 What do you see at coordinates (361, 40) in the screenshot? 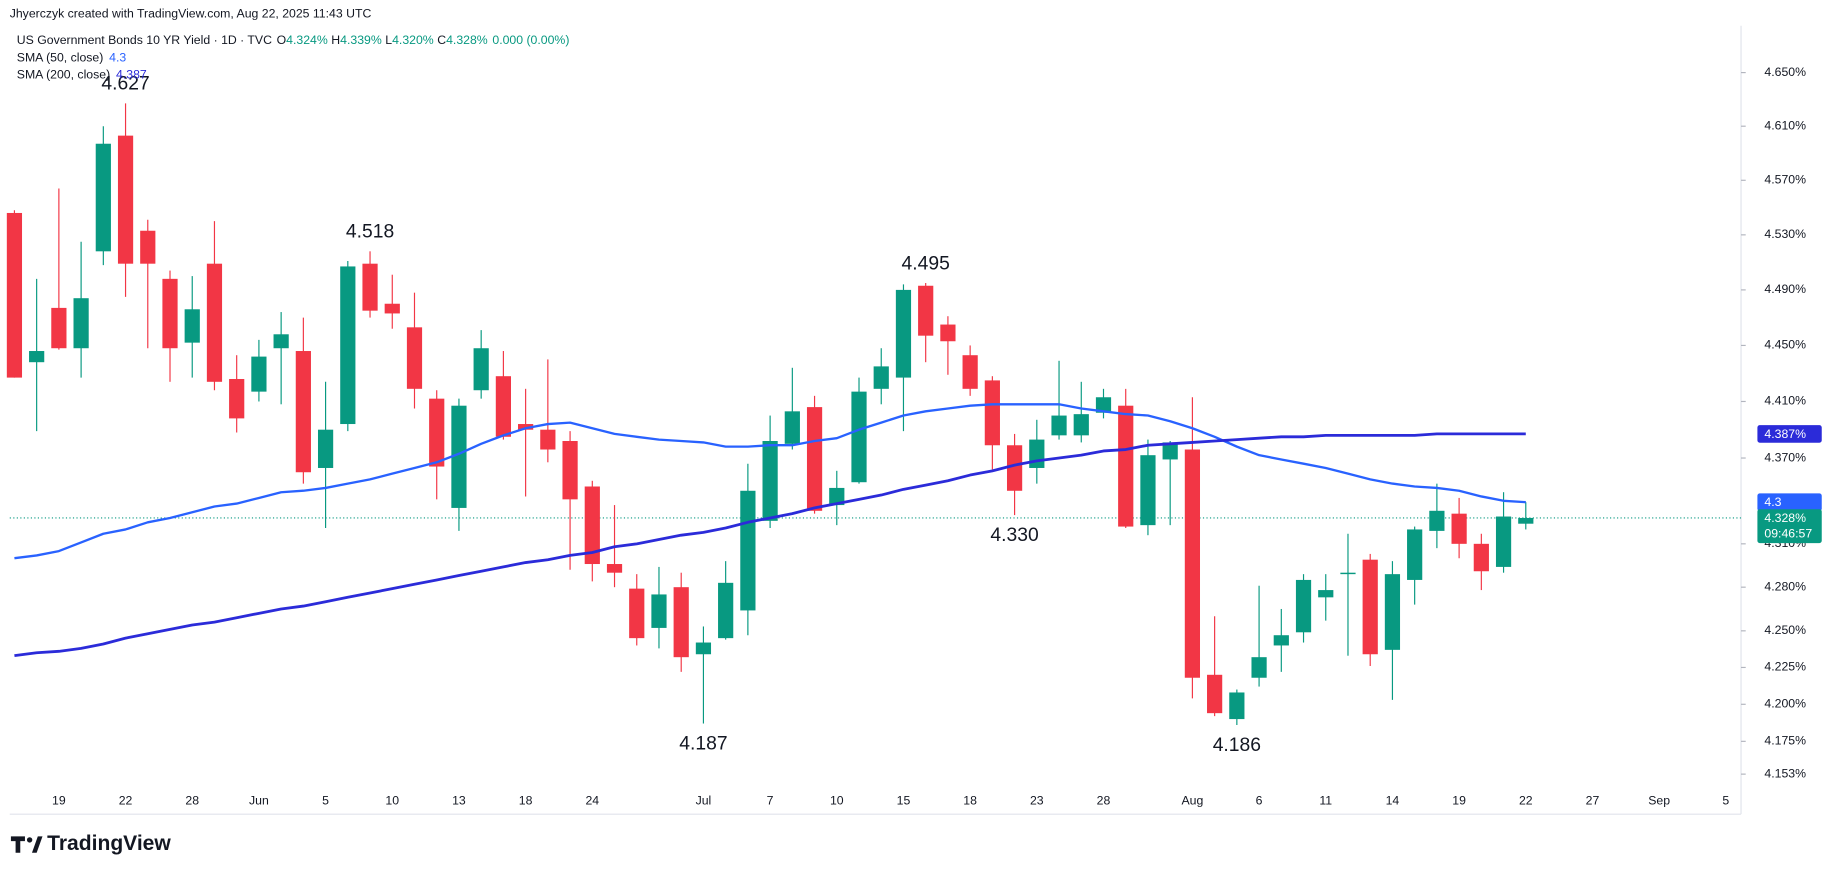
I see `legend-value: 4.339%` at bounding box center [361, 40].